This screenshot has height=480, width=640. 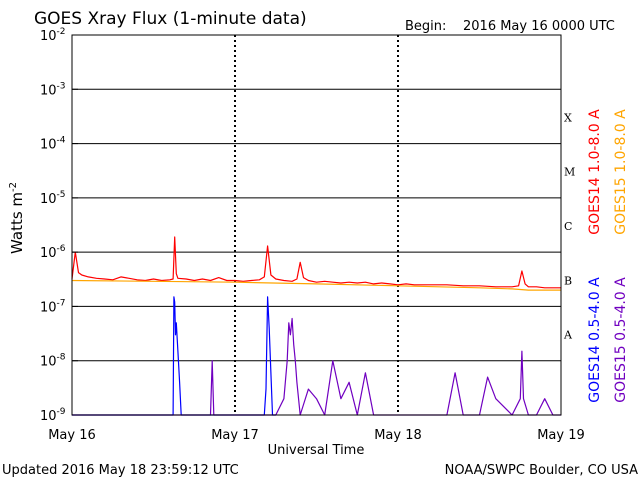 What do you see at coordinates (569, 172) in the screenshot?
I see `flare-class-M: M` at bounding box center [569, 172].